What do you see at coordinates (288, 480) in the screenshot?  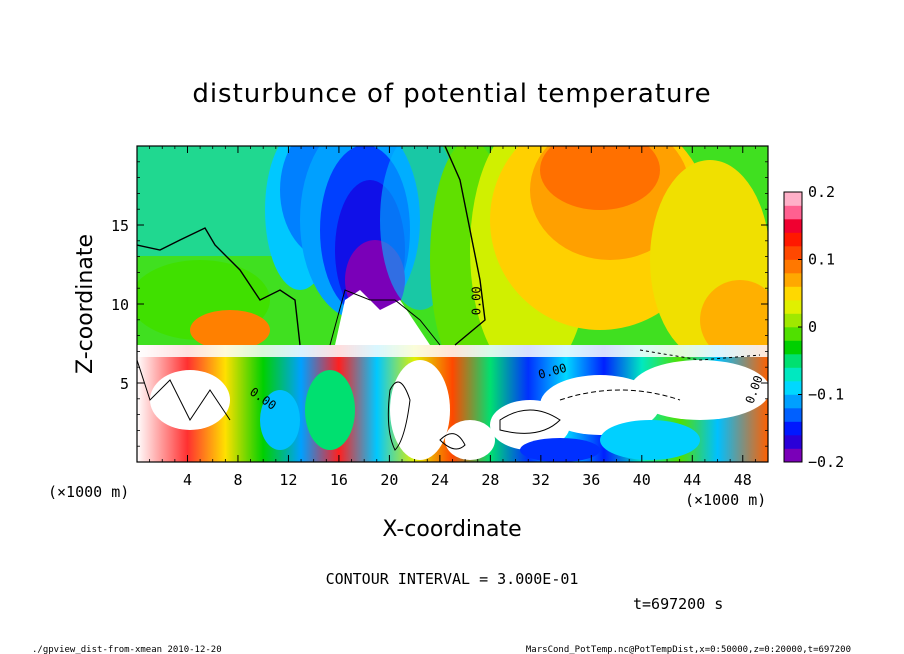 I see `x-tick-label-2: 12` at bounding box center [288, 480].